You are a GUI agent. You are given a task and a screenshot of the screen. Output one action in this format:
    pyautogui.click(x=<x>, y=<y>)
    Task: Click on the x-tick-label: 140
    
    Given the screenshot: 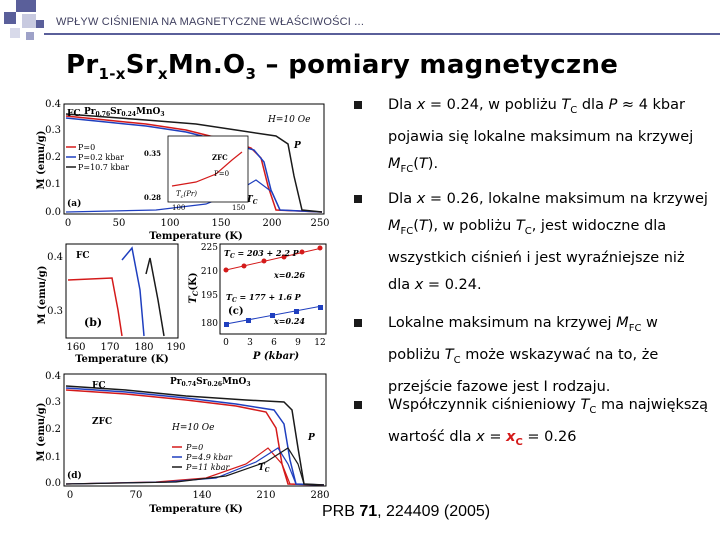 What is the action you would take?
    pyautogui.click(x=201, y=495)
    